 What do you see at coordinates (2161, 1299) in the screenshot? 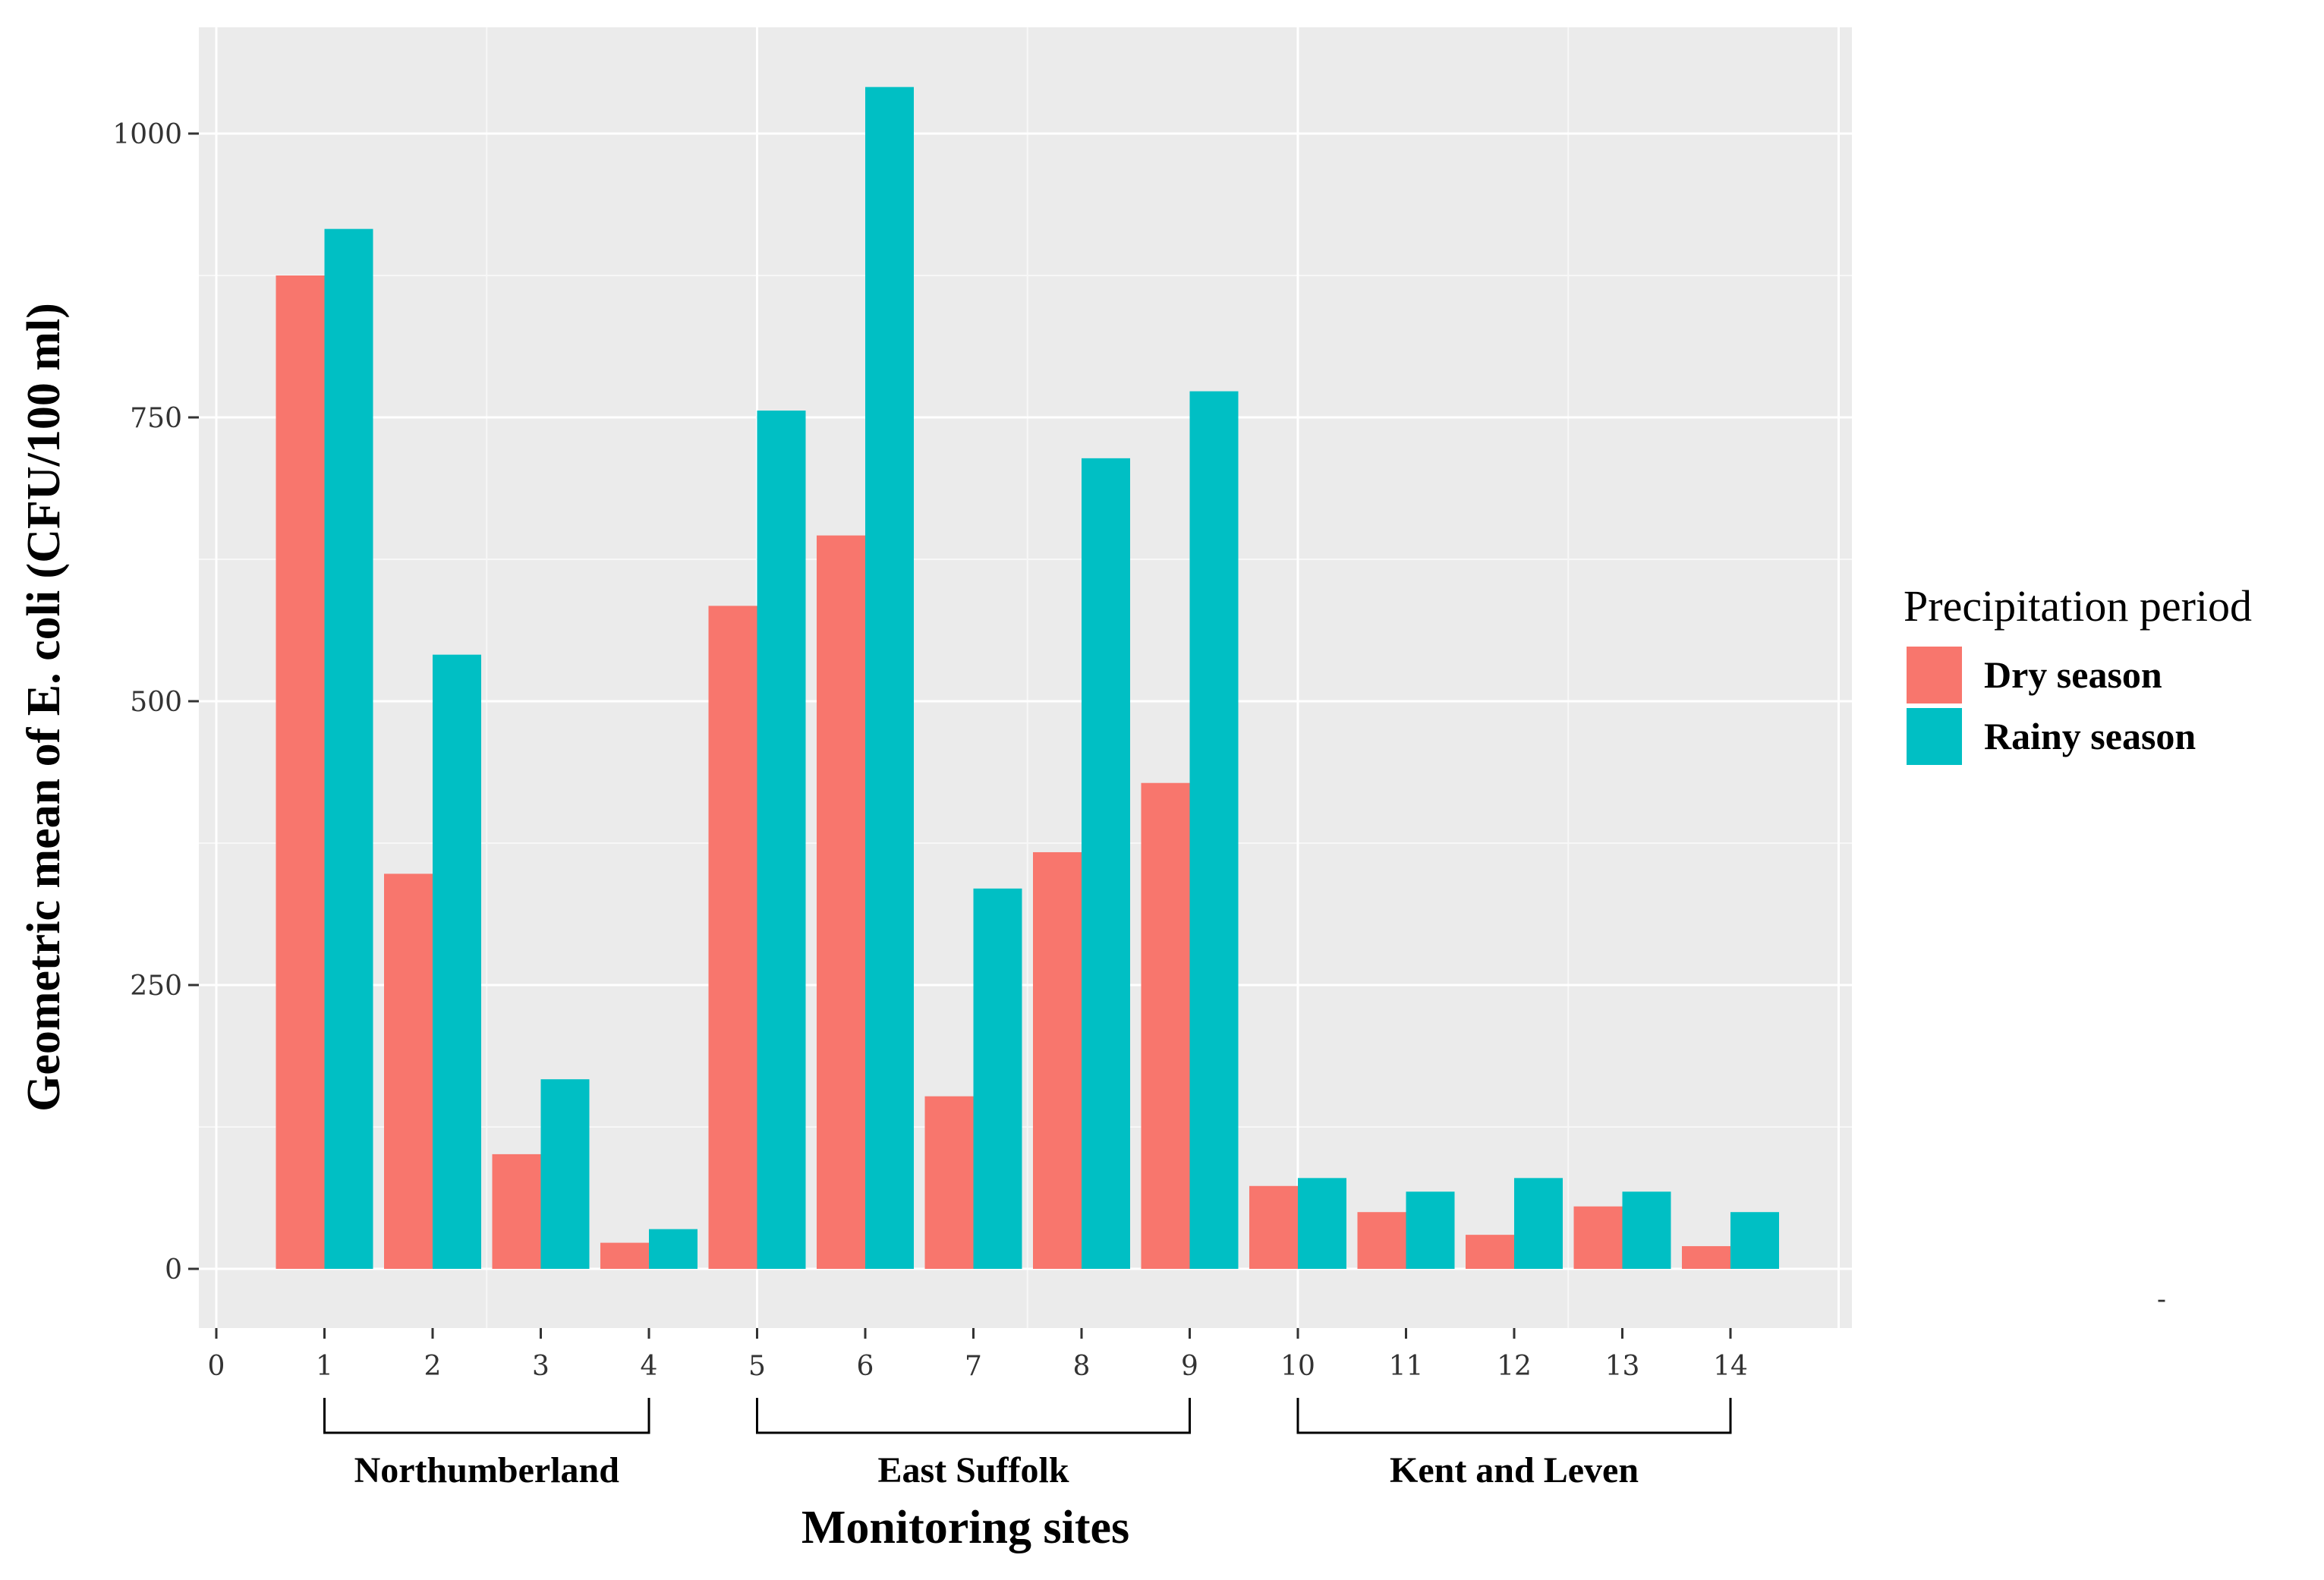
I see `stray-dash-mark: -` at bounding box center [2161, 1299].